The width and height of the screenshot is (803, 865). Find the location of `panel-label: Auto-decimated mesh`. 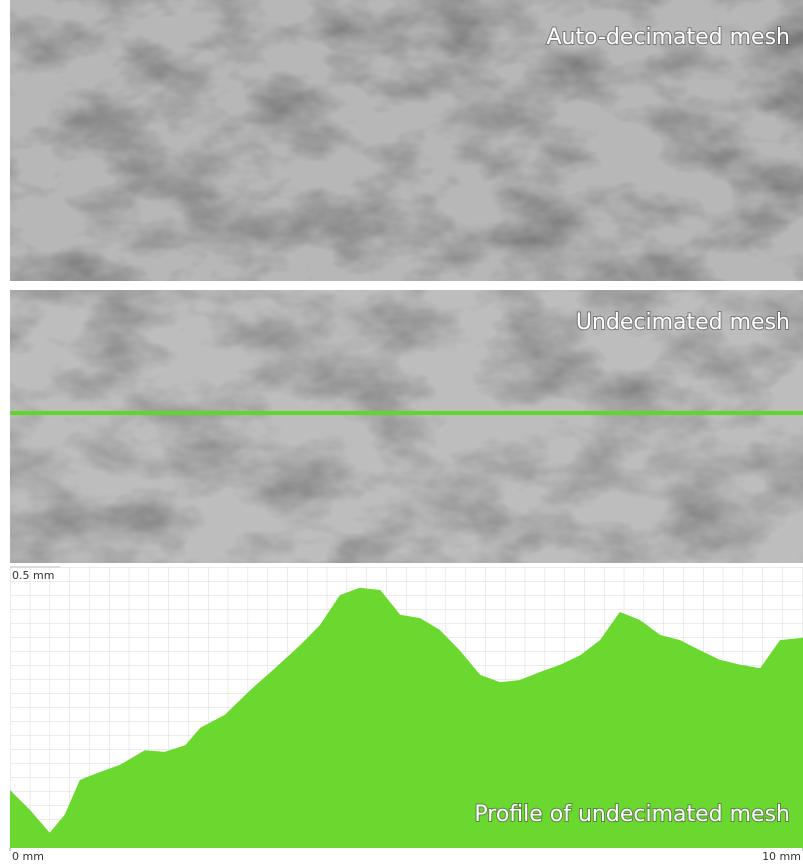

panel-label: Auto-decimated mesh is located at coordinates (668, 37).